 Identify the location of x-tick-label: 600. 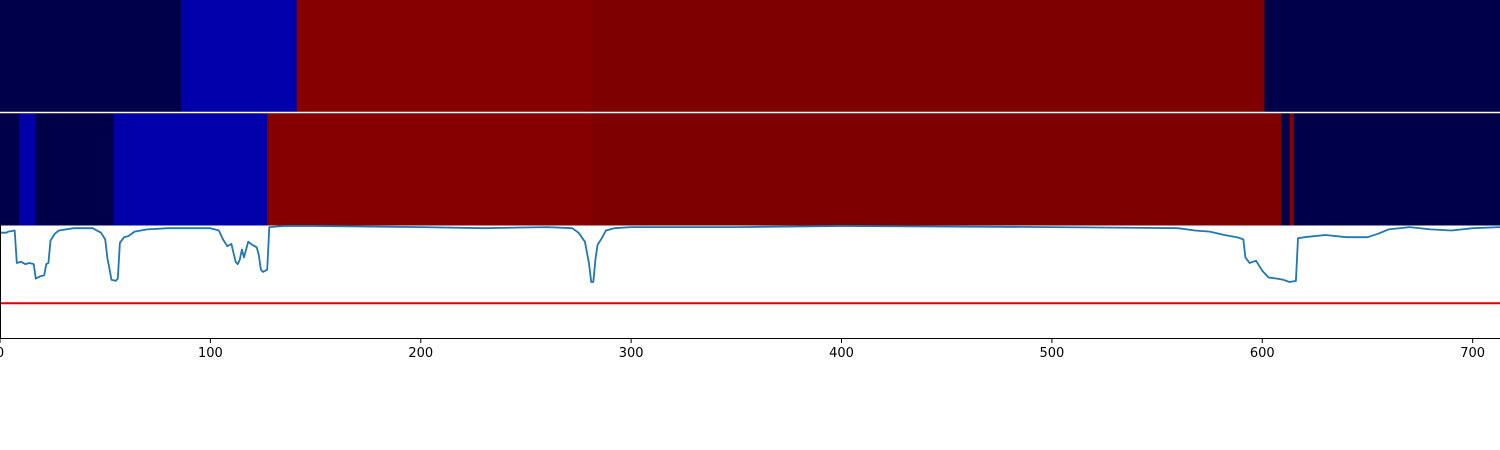
(1262, 353).